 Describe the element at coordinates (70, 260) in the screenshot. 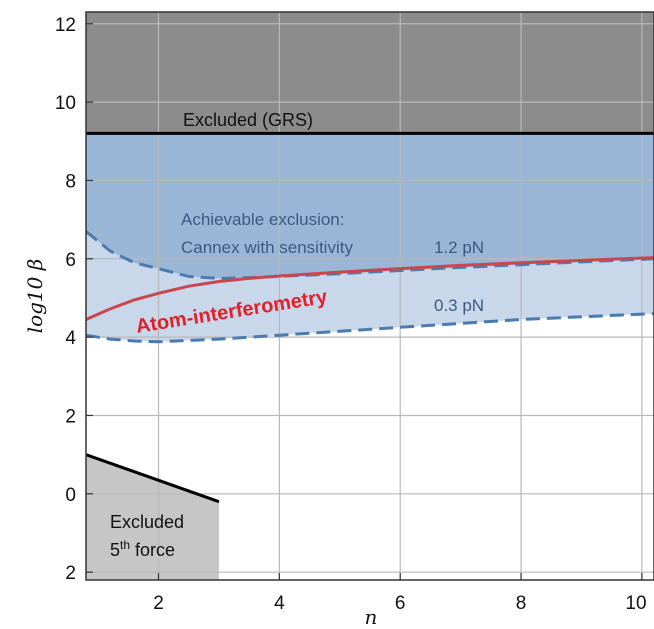

I see `y-tick-label-3: 6` at that location.